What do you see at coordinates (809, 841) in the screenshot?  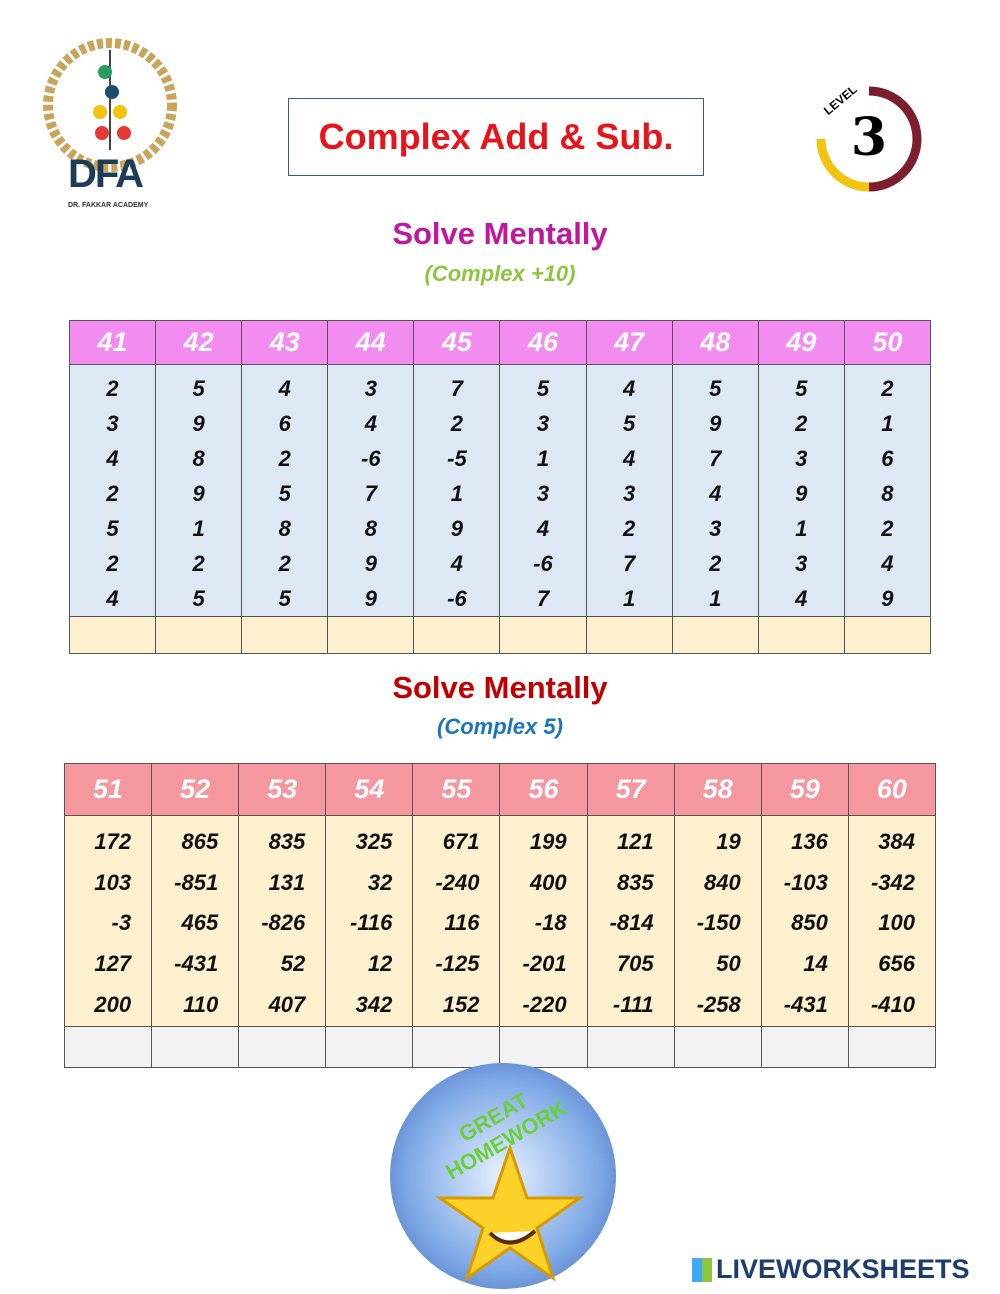 I see `number: 136` at bounding box center [809, 841].